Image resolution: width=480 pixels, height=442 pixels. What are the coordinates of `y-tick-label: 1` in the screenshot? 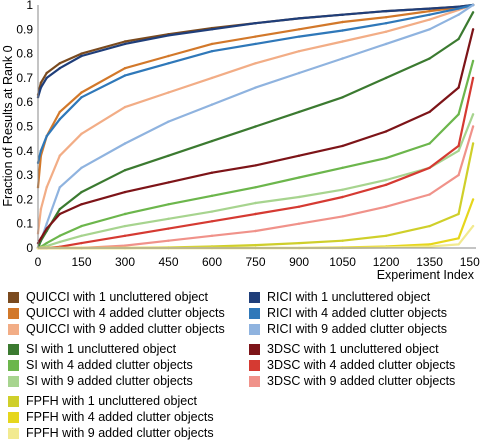 It's located at (29, 6).